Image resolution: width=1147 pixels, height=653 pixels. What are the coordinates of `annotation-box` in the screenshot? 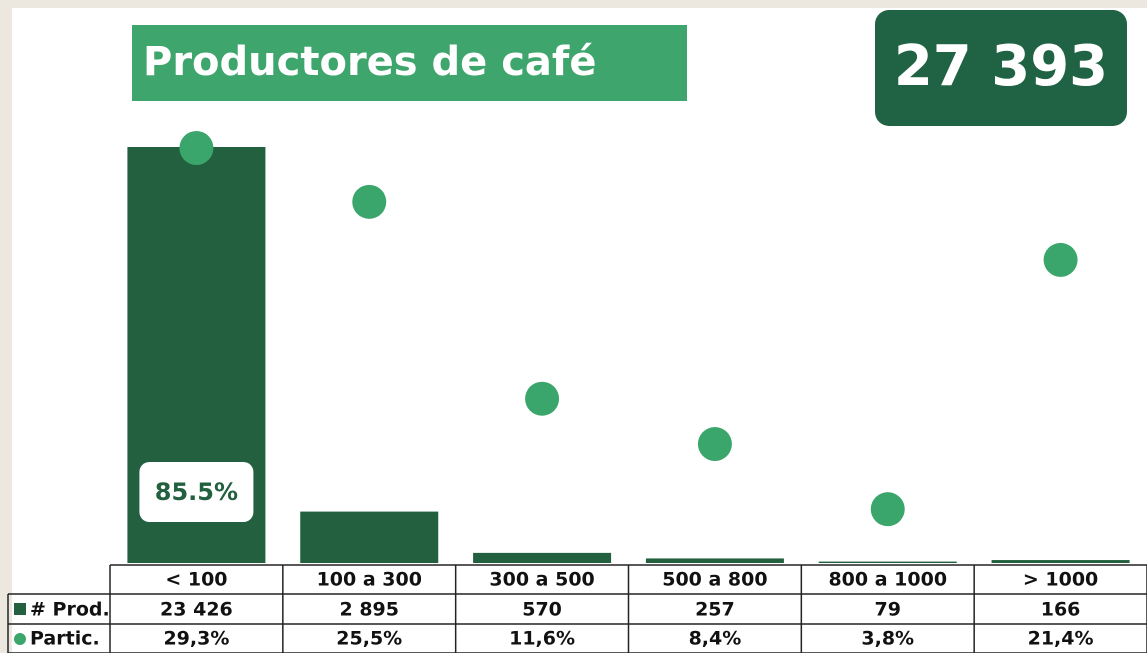 It's located at (196, 492).